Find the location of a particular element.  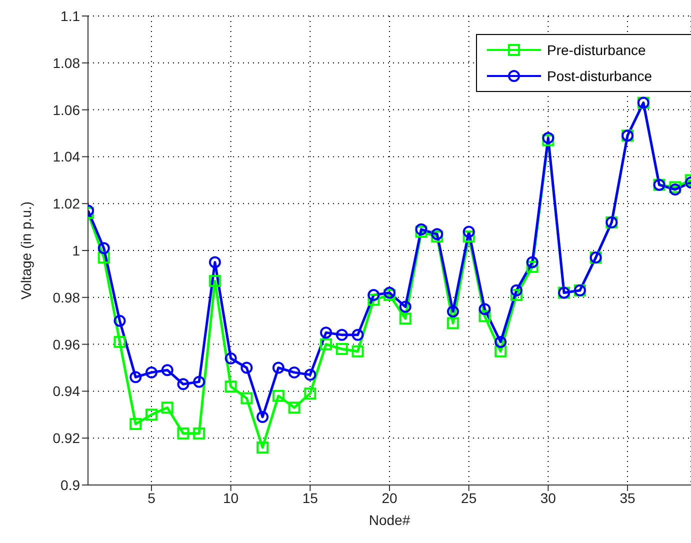

x-tick-label: 35 is located at coordinates (628, 498).